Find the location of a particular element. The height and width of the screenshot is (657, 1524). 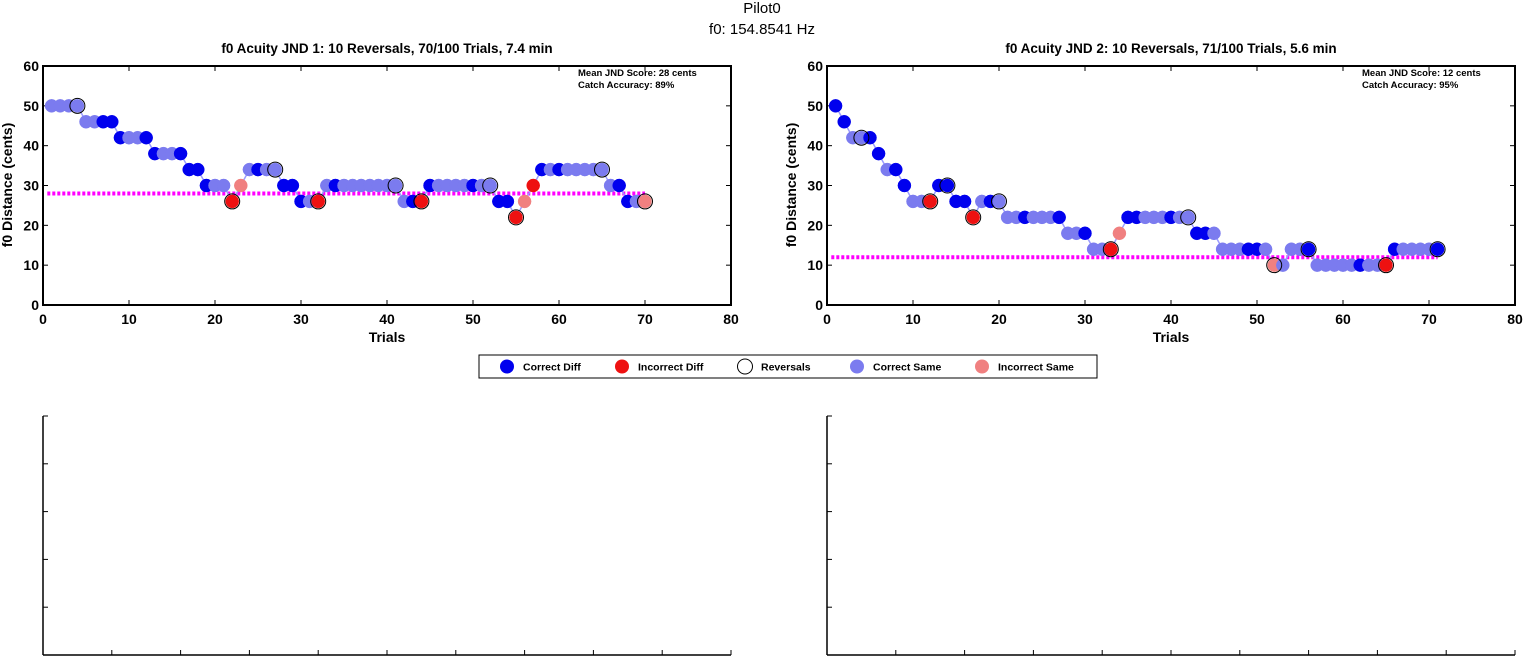

legend-label: Reversals is located at coordinates (786, 368).